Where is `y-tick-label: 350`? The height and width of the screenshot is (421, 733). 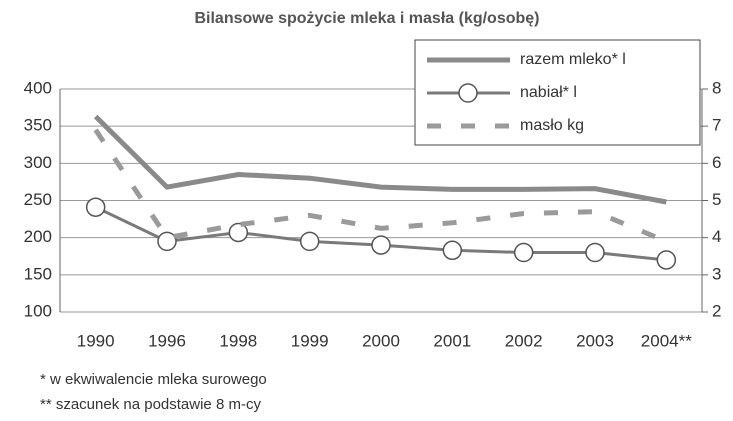
y-tick-label: 350 is located at coordinates (38, 125).